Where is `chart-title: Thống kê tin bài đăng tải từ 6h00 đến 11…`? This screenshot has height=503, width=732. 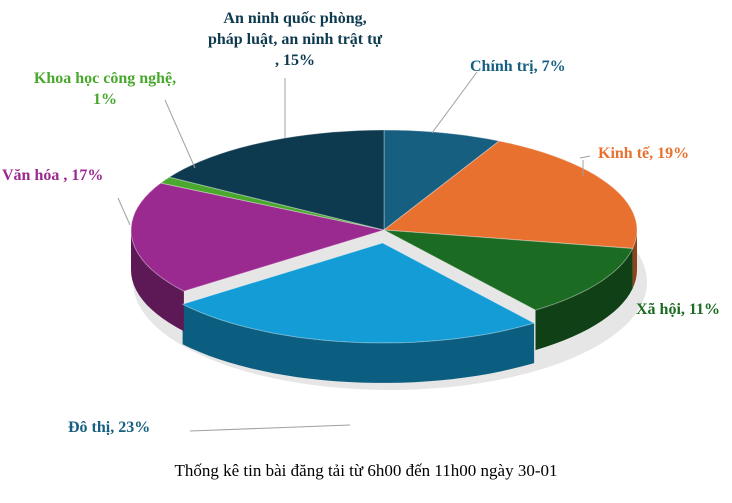 chart-title: Thống kê tin bài đăng tải từ 6h00 đến 11… is located at coordinates (366, 470).